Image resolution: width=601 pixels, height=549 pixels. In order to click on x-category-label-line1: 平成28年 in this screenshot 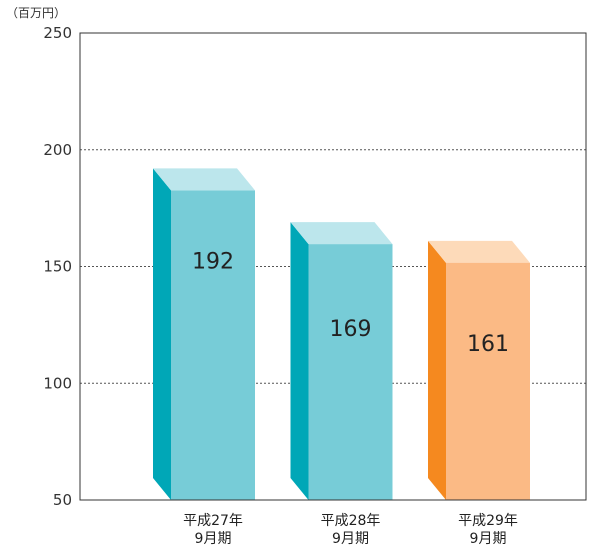, I will do `click(351, 521)`.